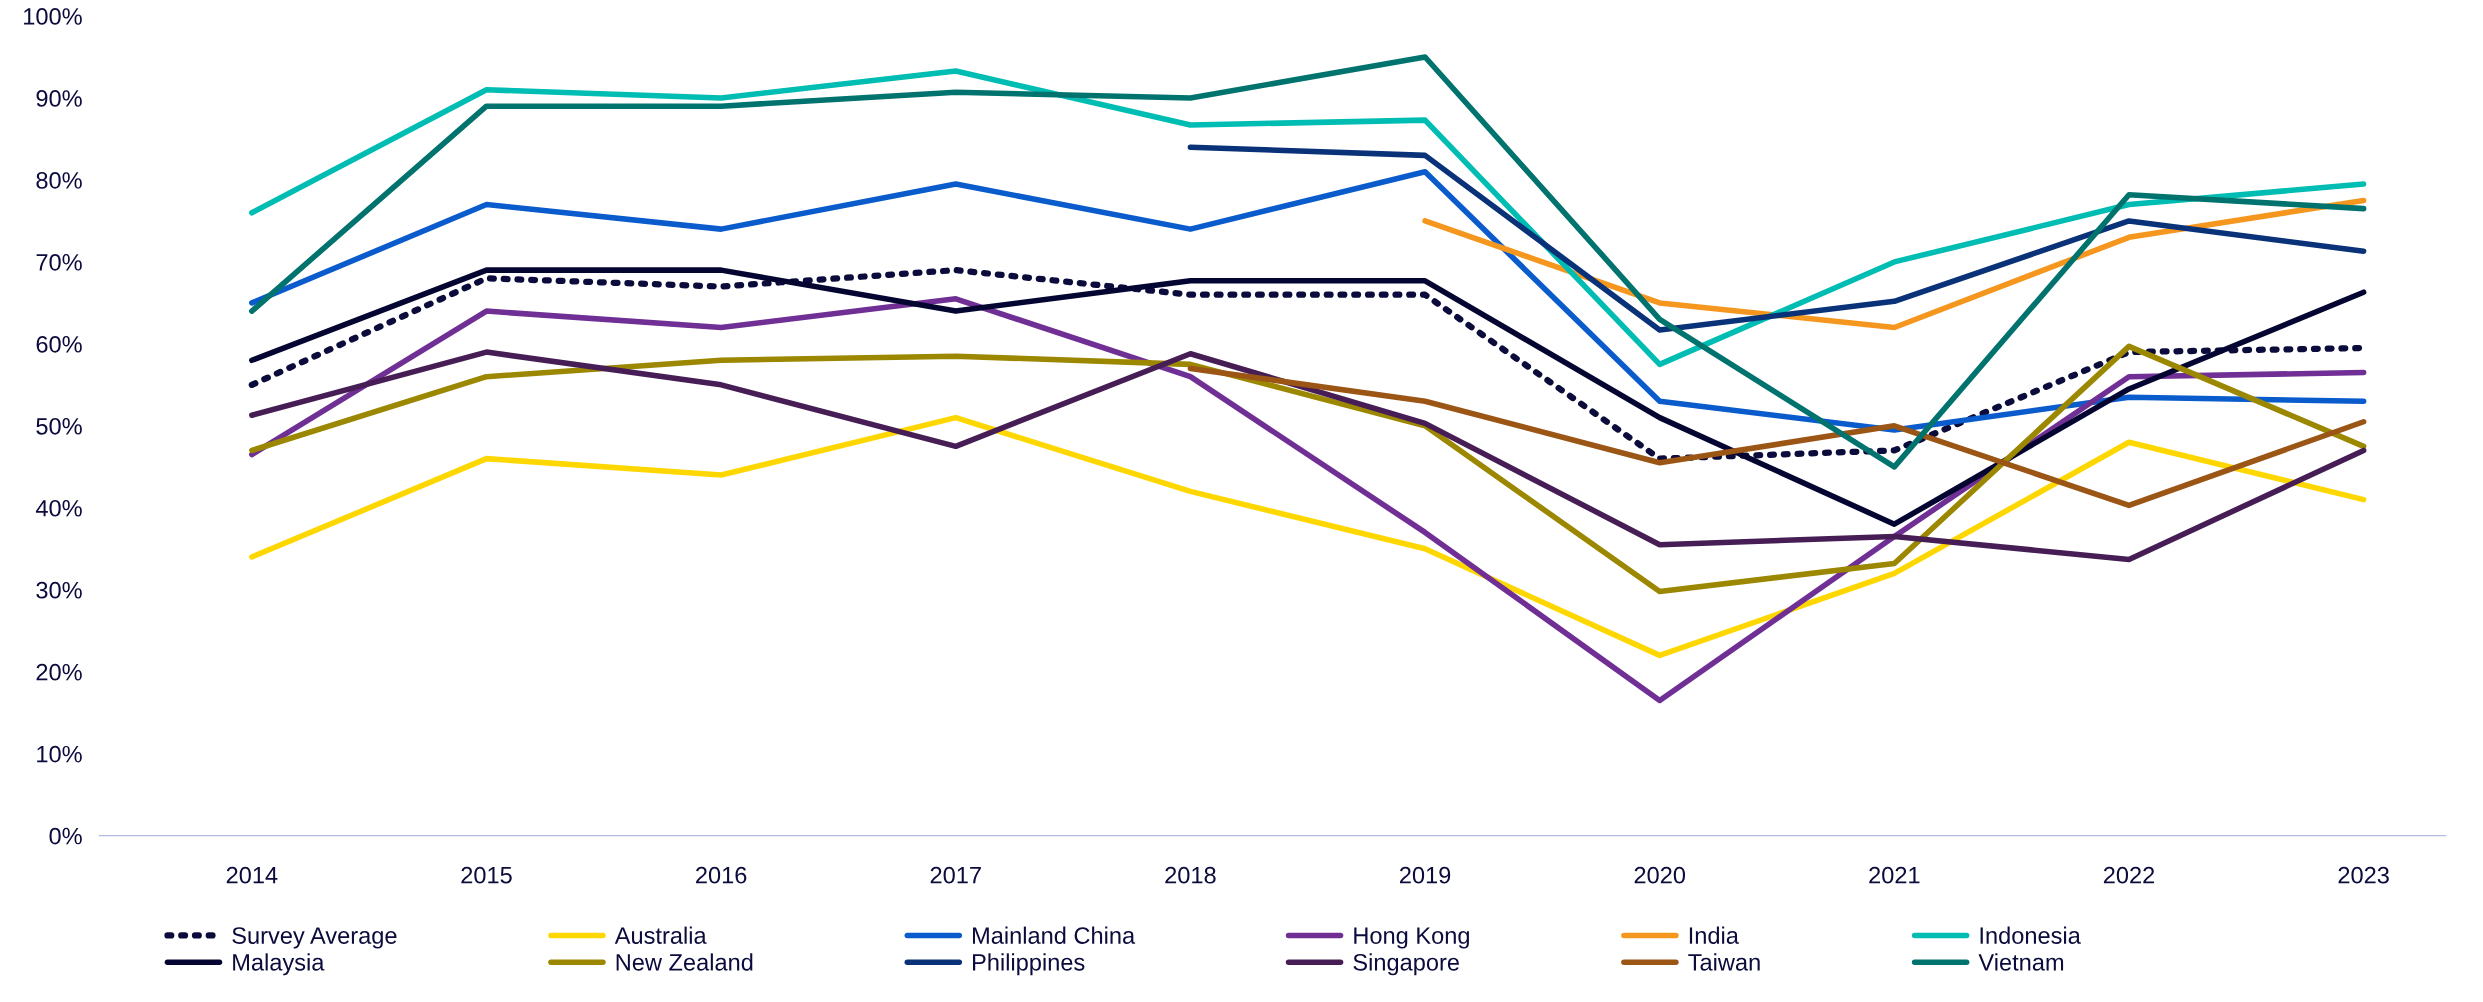  What do you see at coordinates (721, 875) in the screenshot?
I see `x-tick-label: 2016` at bounding box center [721, 875].